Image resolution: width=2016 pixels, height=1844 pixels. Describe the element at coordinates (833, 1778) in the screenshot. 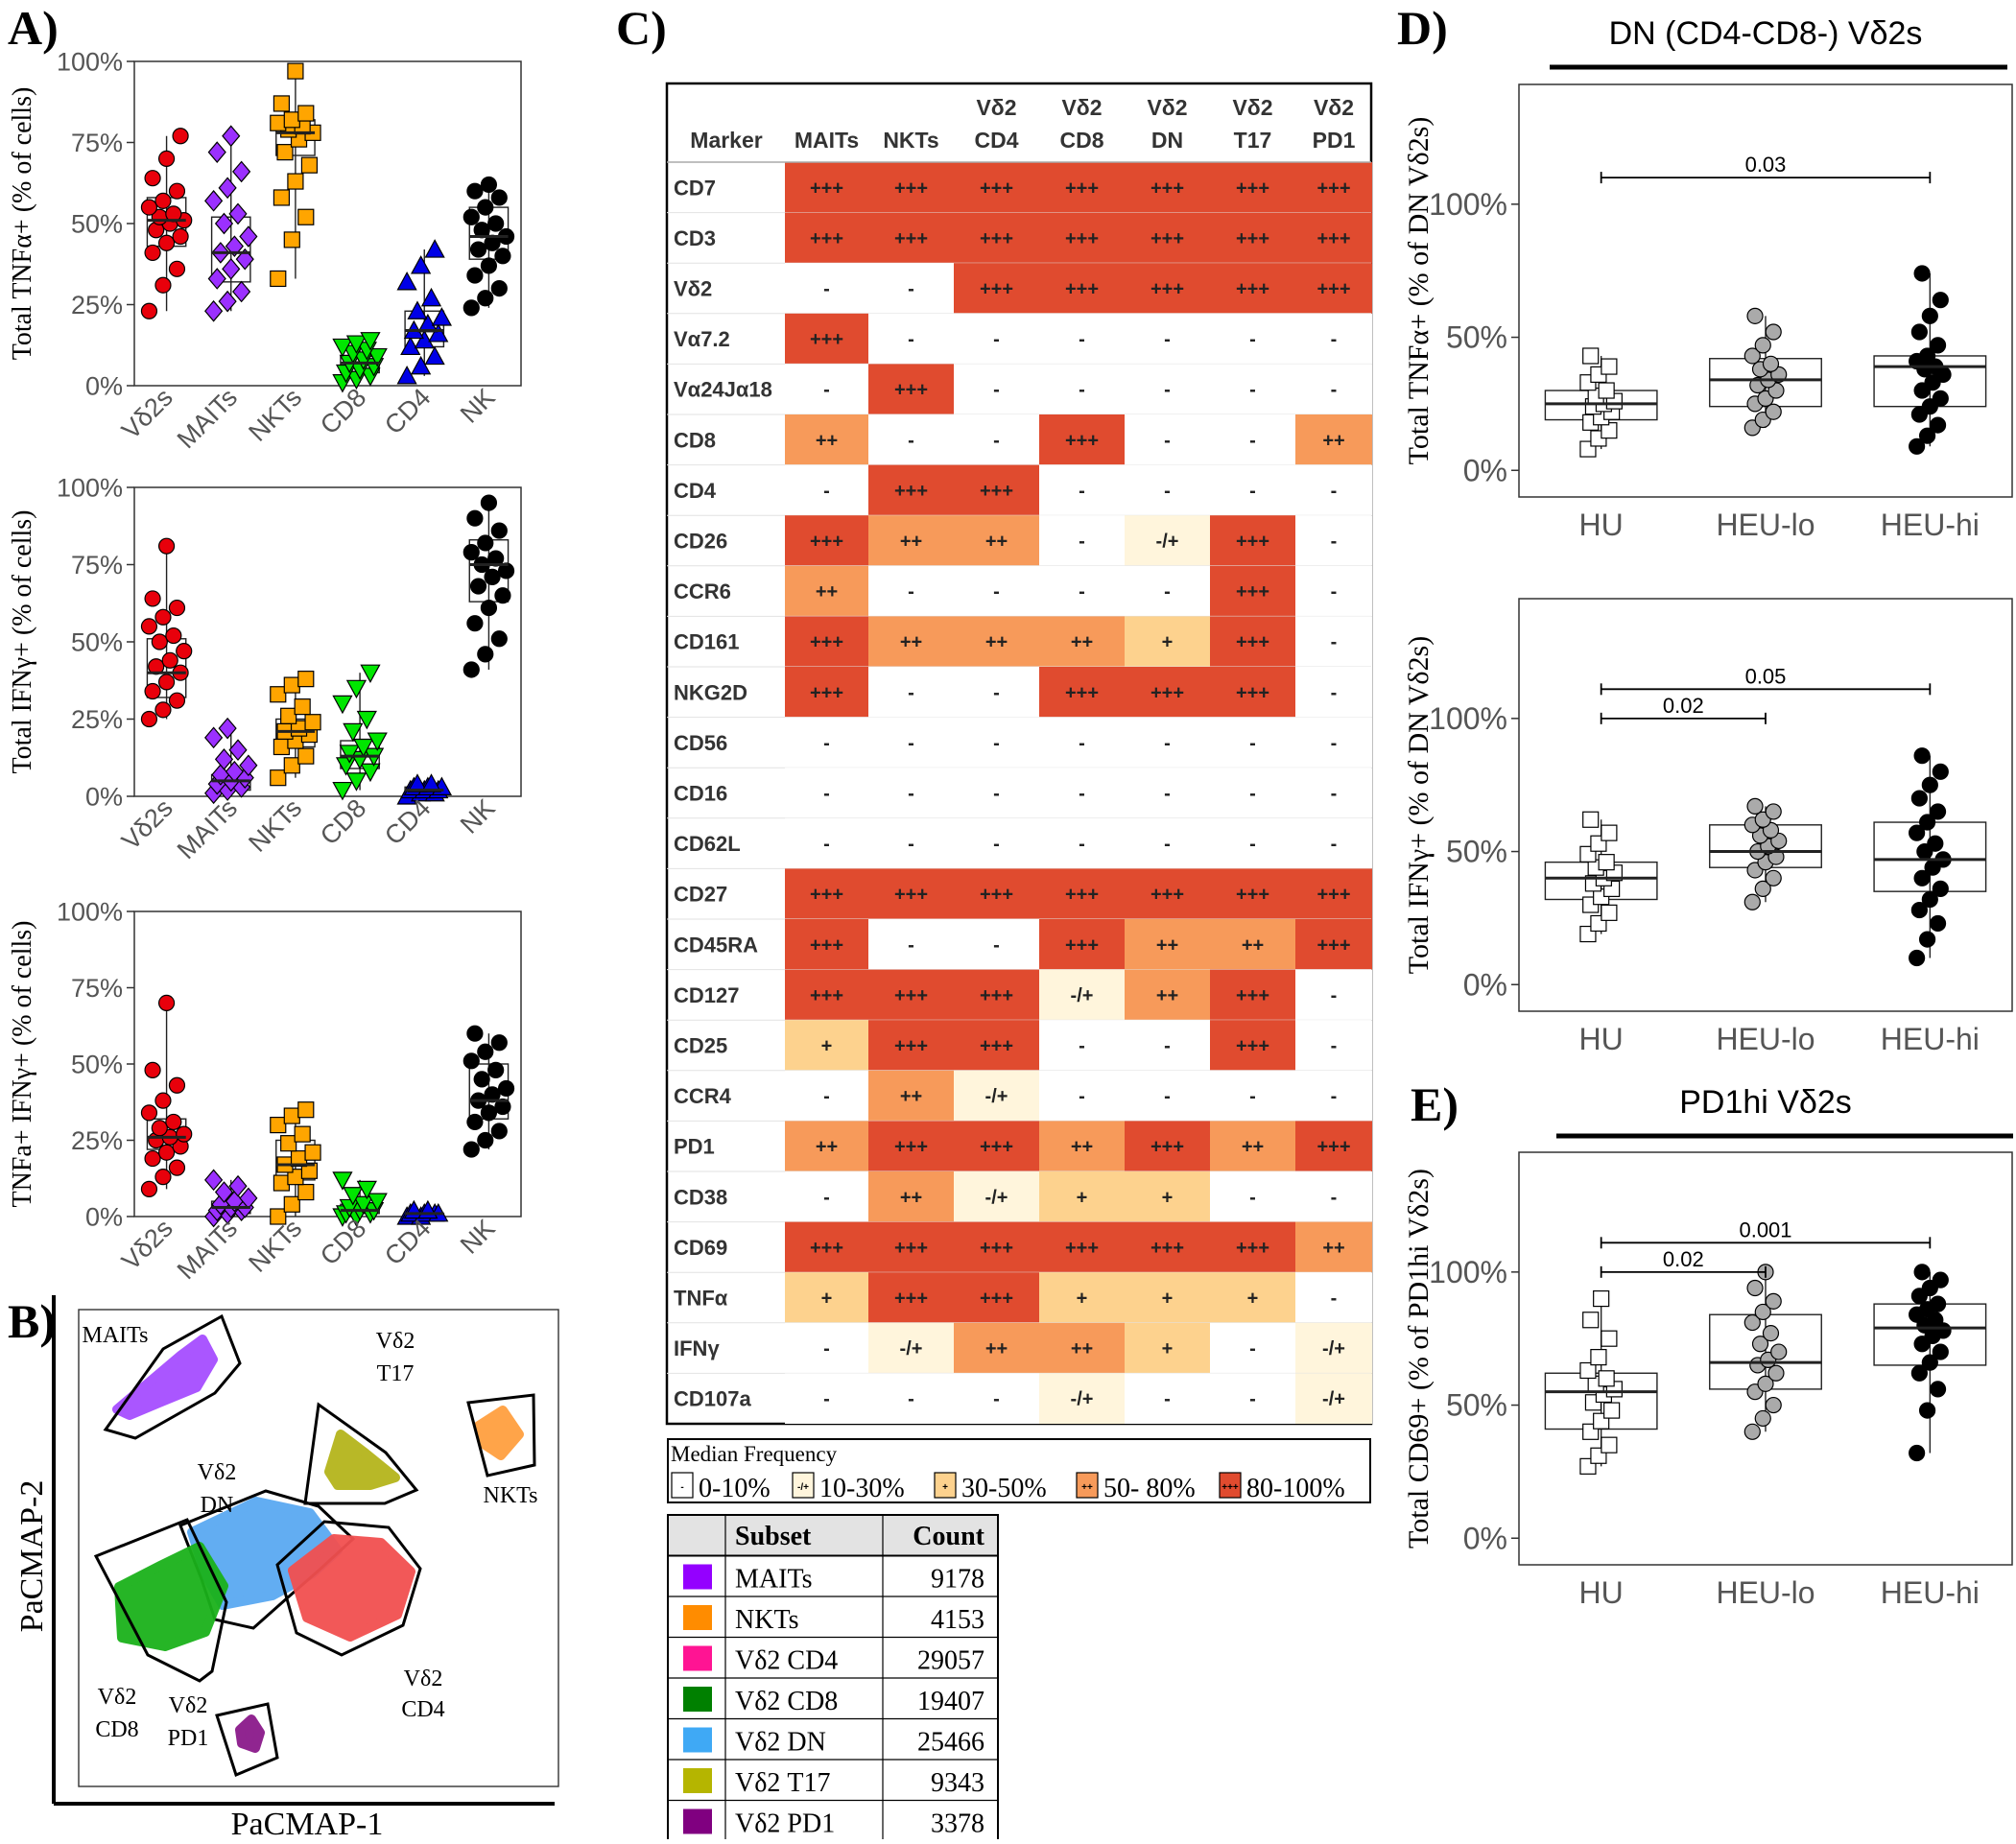

I see `table-row: Vδ2 T17 9343` at that location.